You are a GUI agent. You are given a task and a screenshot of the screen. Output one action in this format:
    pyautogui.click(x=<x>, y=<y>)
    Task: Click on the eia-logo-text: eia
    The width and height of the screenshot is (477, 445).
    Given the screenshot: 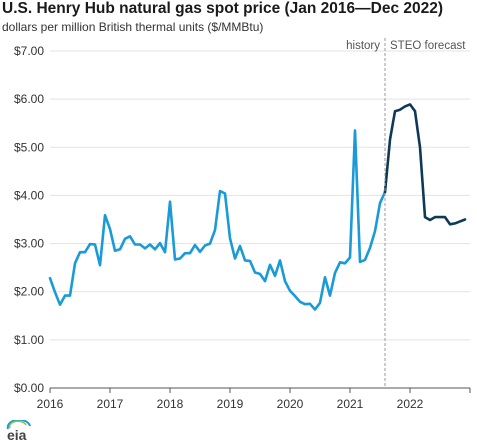 What is the action you would take?
    pyautogui.click(x=17, y=434)
    